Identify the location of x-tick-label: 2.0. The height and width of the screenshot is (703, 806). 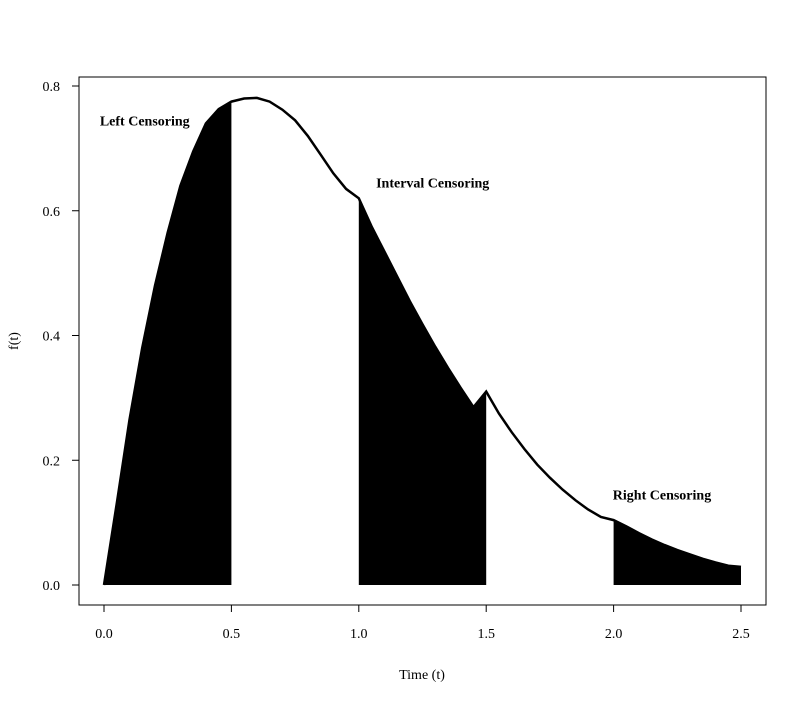
(614, 634).